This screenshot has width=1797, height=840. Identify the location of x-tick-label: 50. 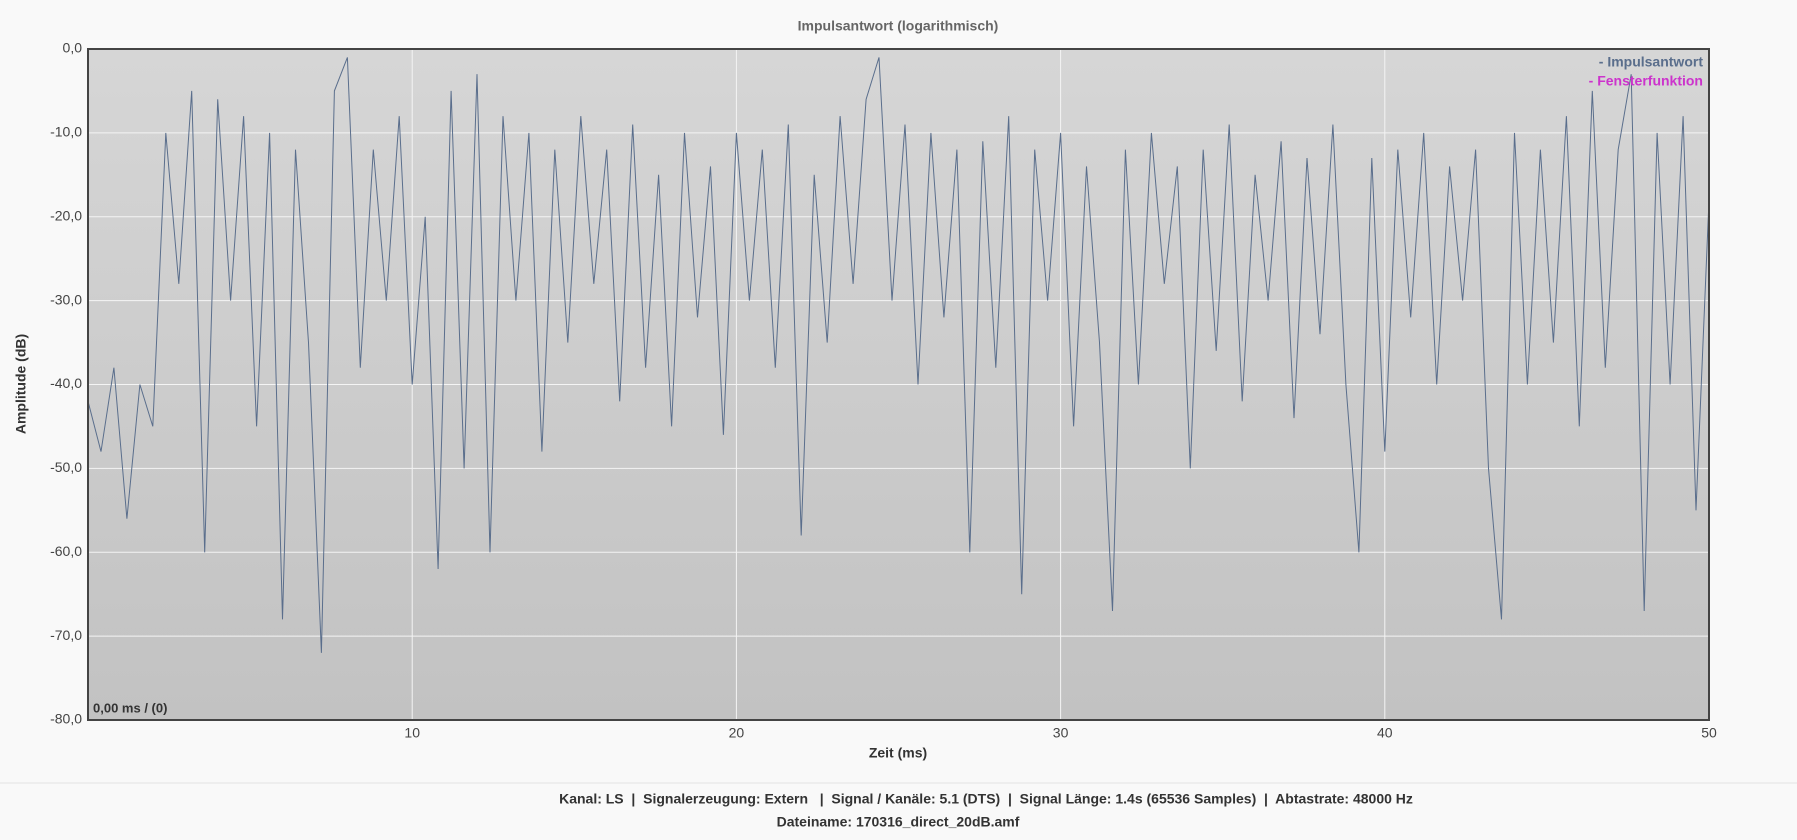
(1709, 733).